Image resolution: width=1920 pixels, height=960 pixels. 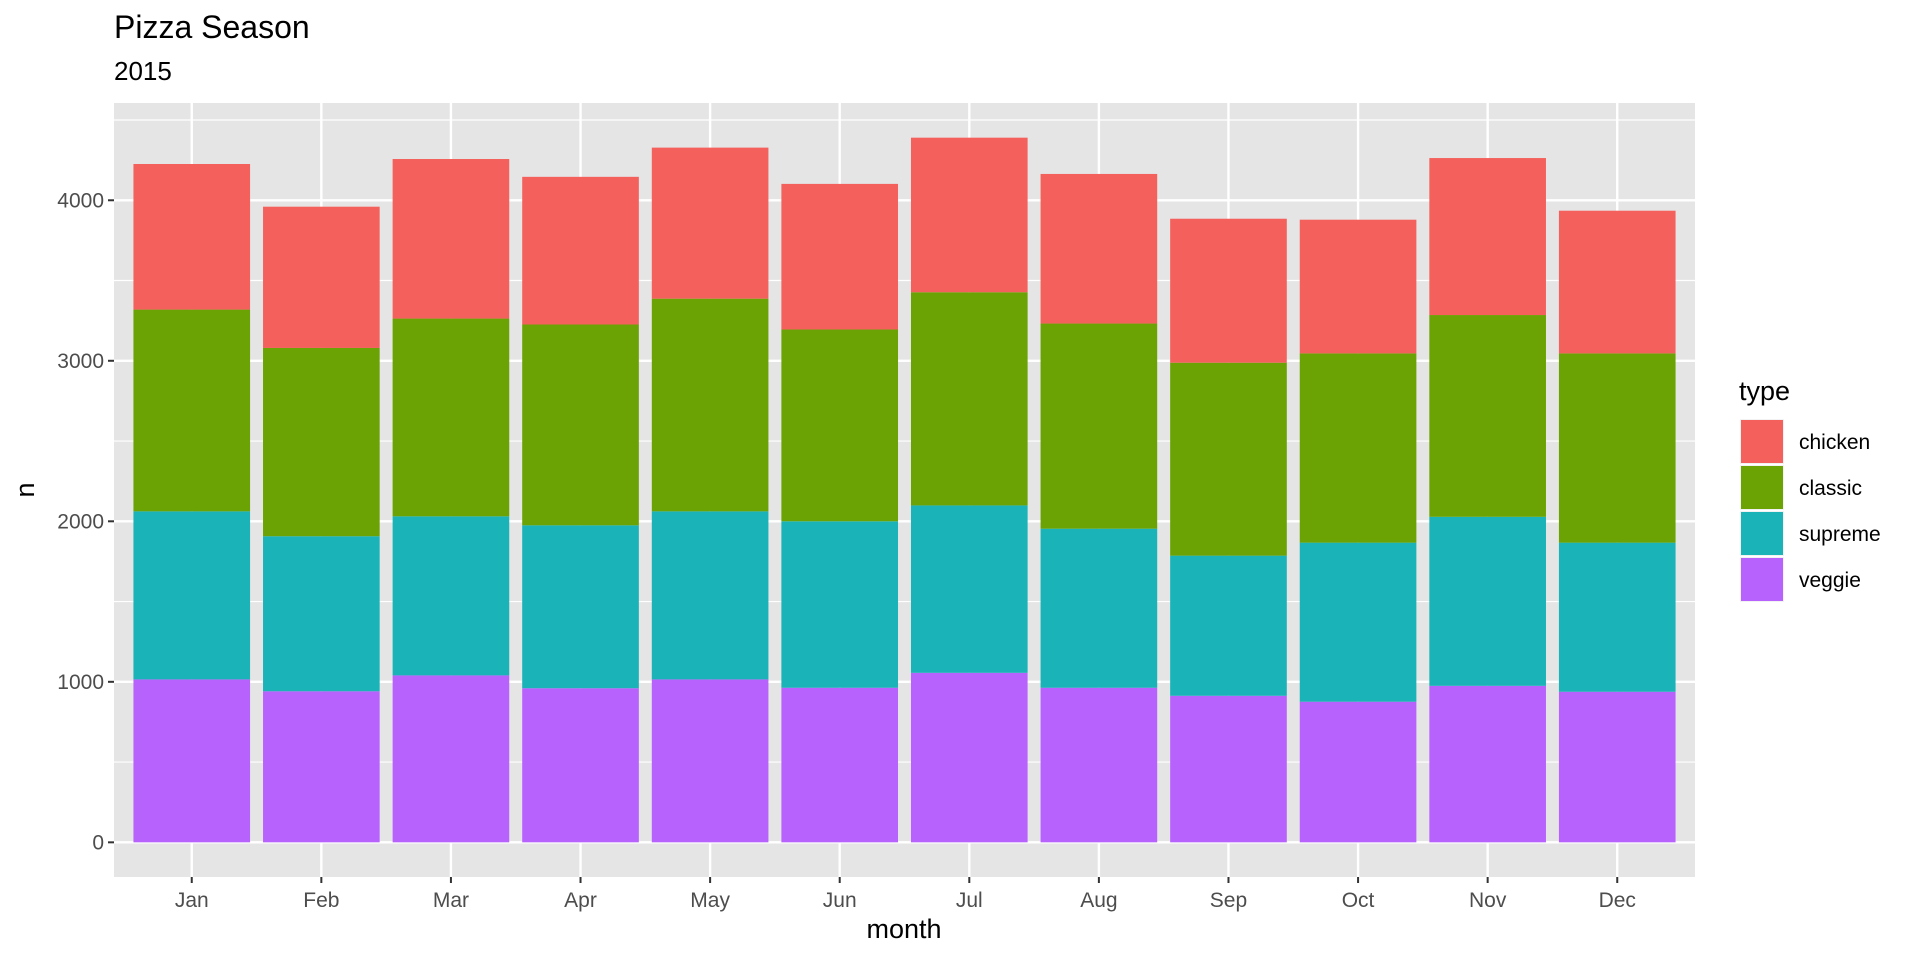 What do you see at coordinates (1762, 487) in the screenshot?
I see `legend-swatch-classic` at bounding box center [1762, 487].